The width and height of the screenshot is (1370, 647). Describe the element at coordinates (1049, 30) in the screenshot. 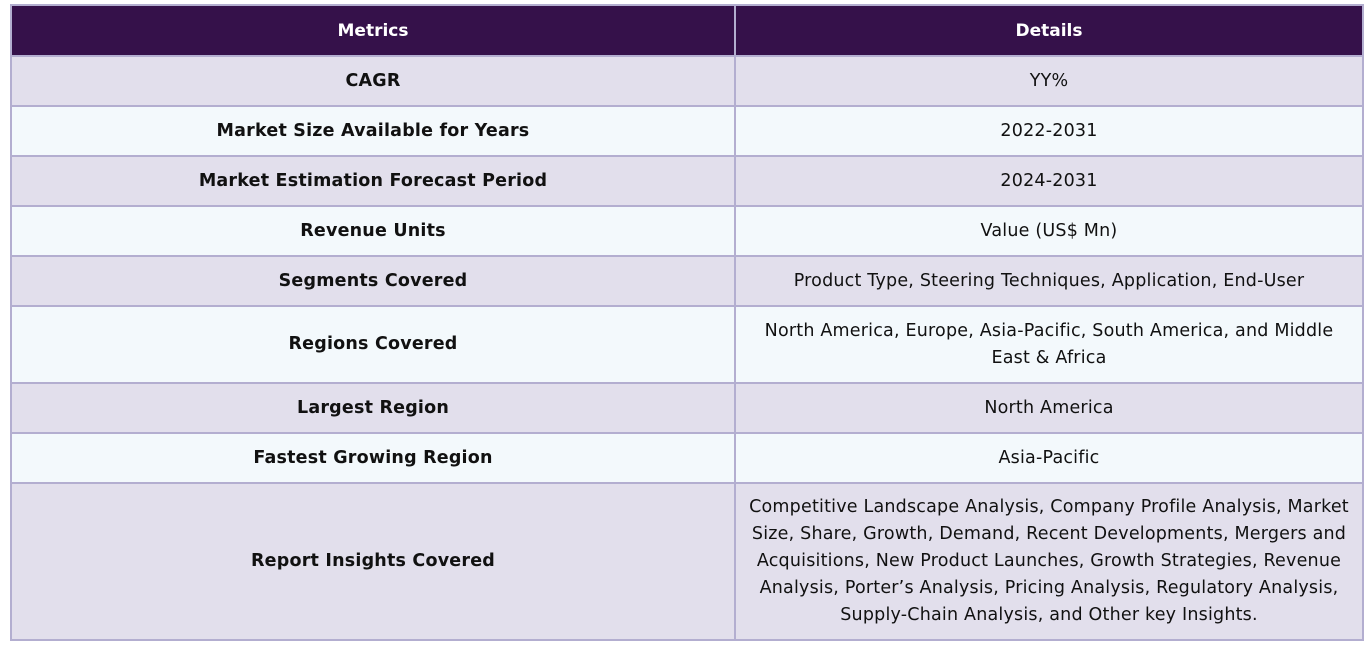

I see `header-details: Details` at that location.